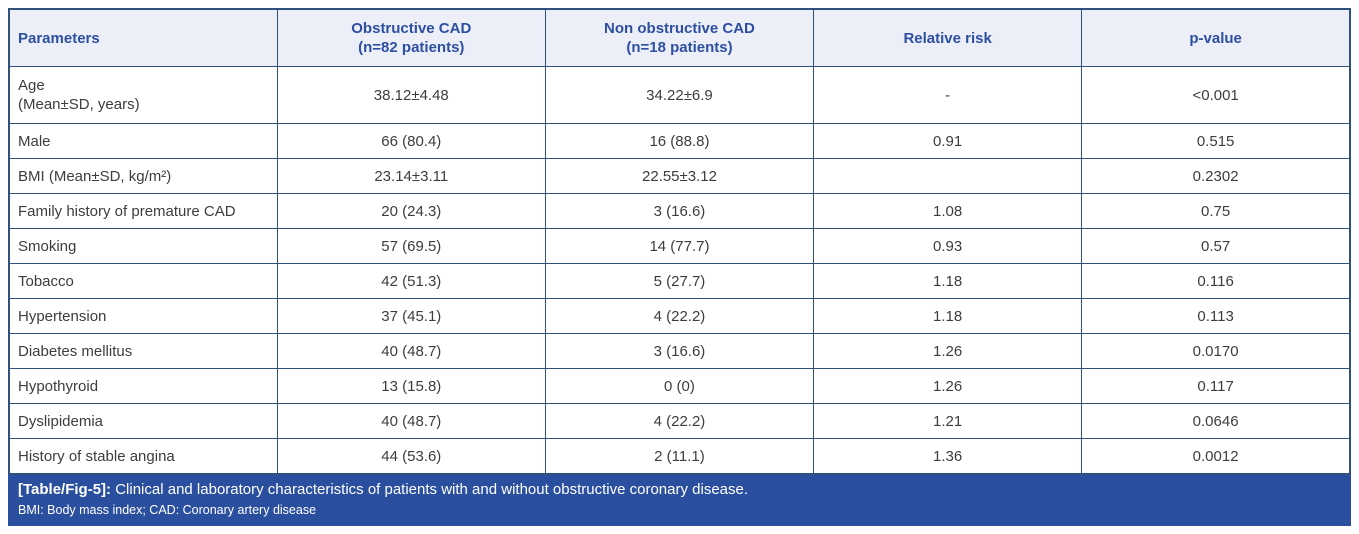  I want to click on obstructive-cell: 42 (51.3), so click(411, 281).